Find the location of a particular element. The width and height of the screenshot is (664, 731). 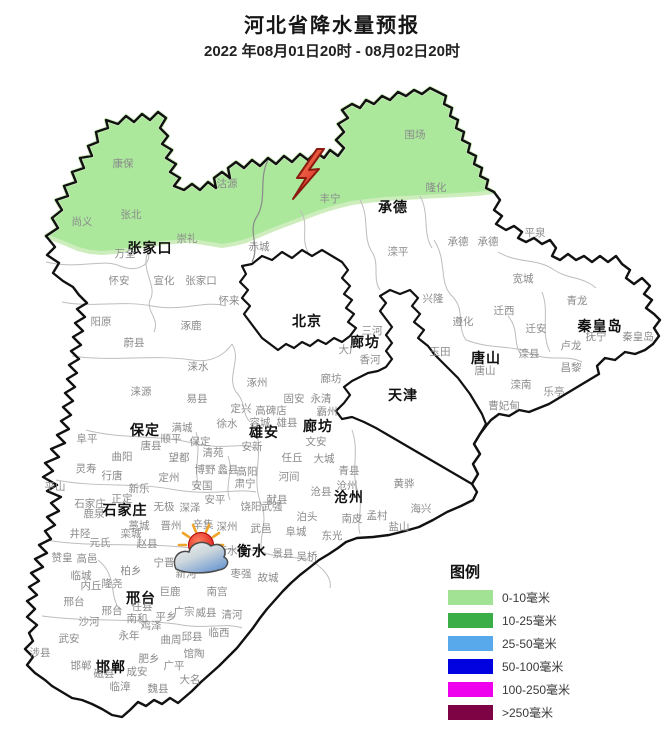

map-label-county: 定州 is located at coordinates (169, 477).